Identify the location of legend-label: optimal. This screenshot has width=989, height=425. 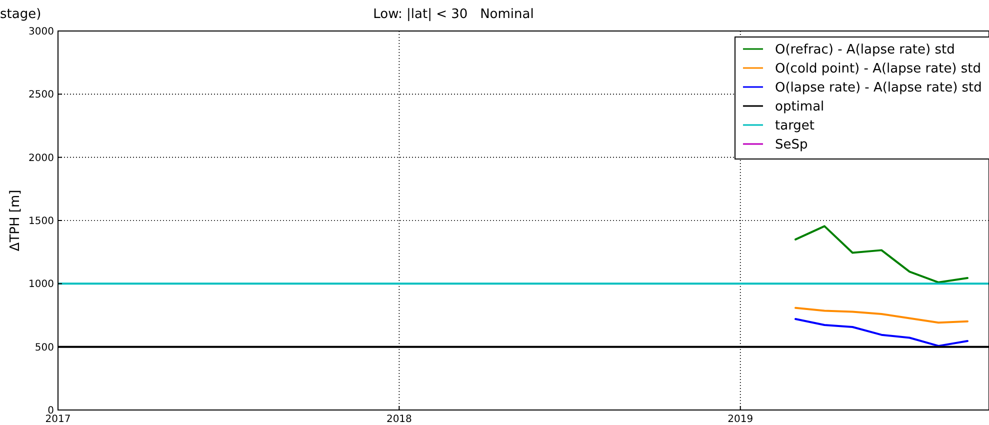
(799, 107).